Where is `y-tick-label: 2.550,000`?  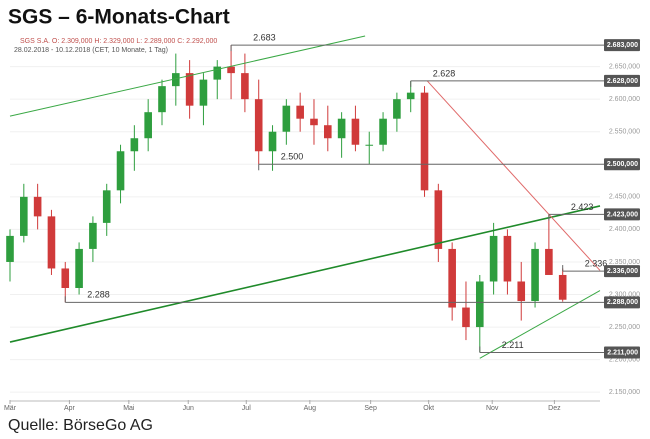
y-tick-label: 2.550,000 is located at coordinates (624, 132).